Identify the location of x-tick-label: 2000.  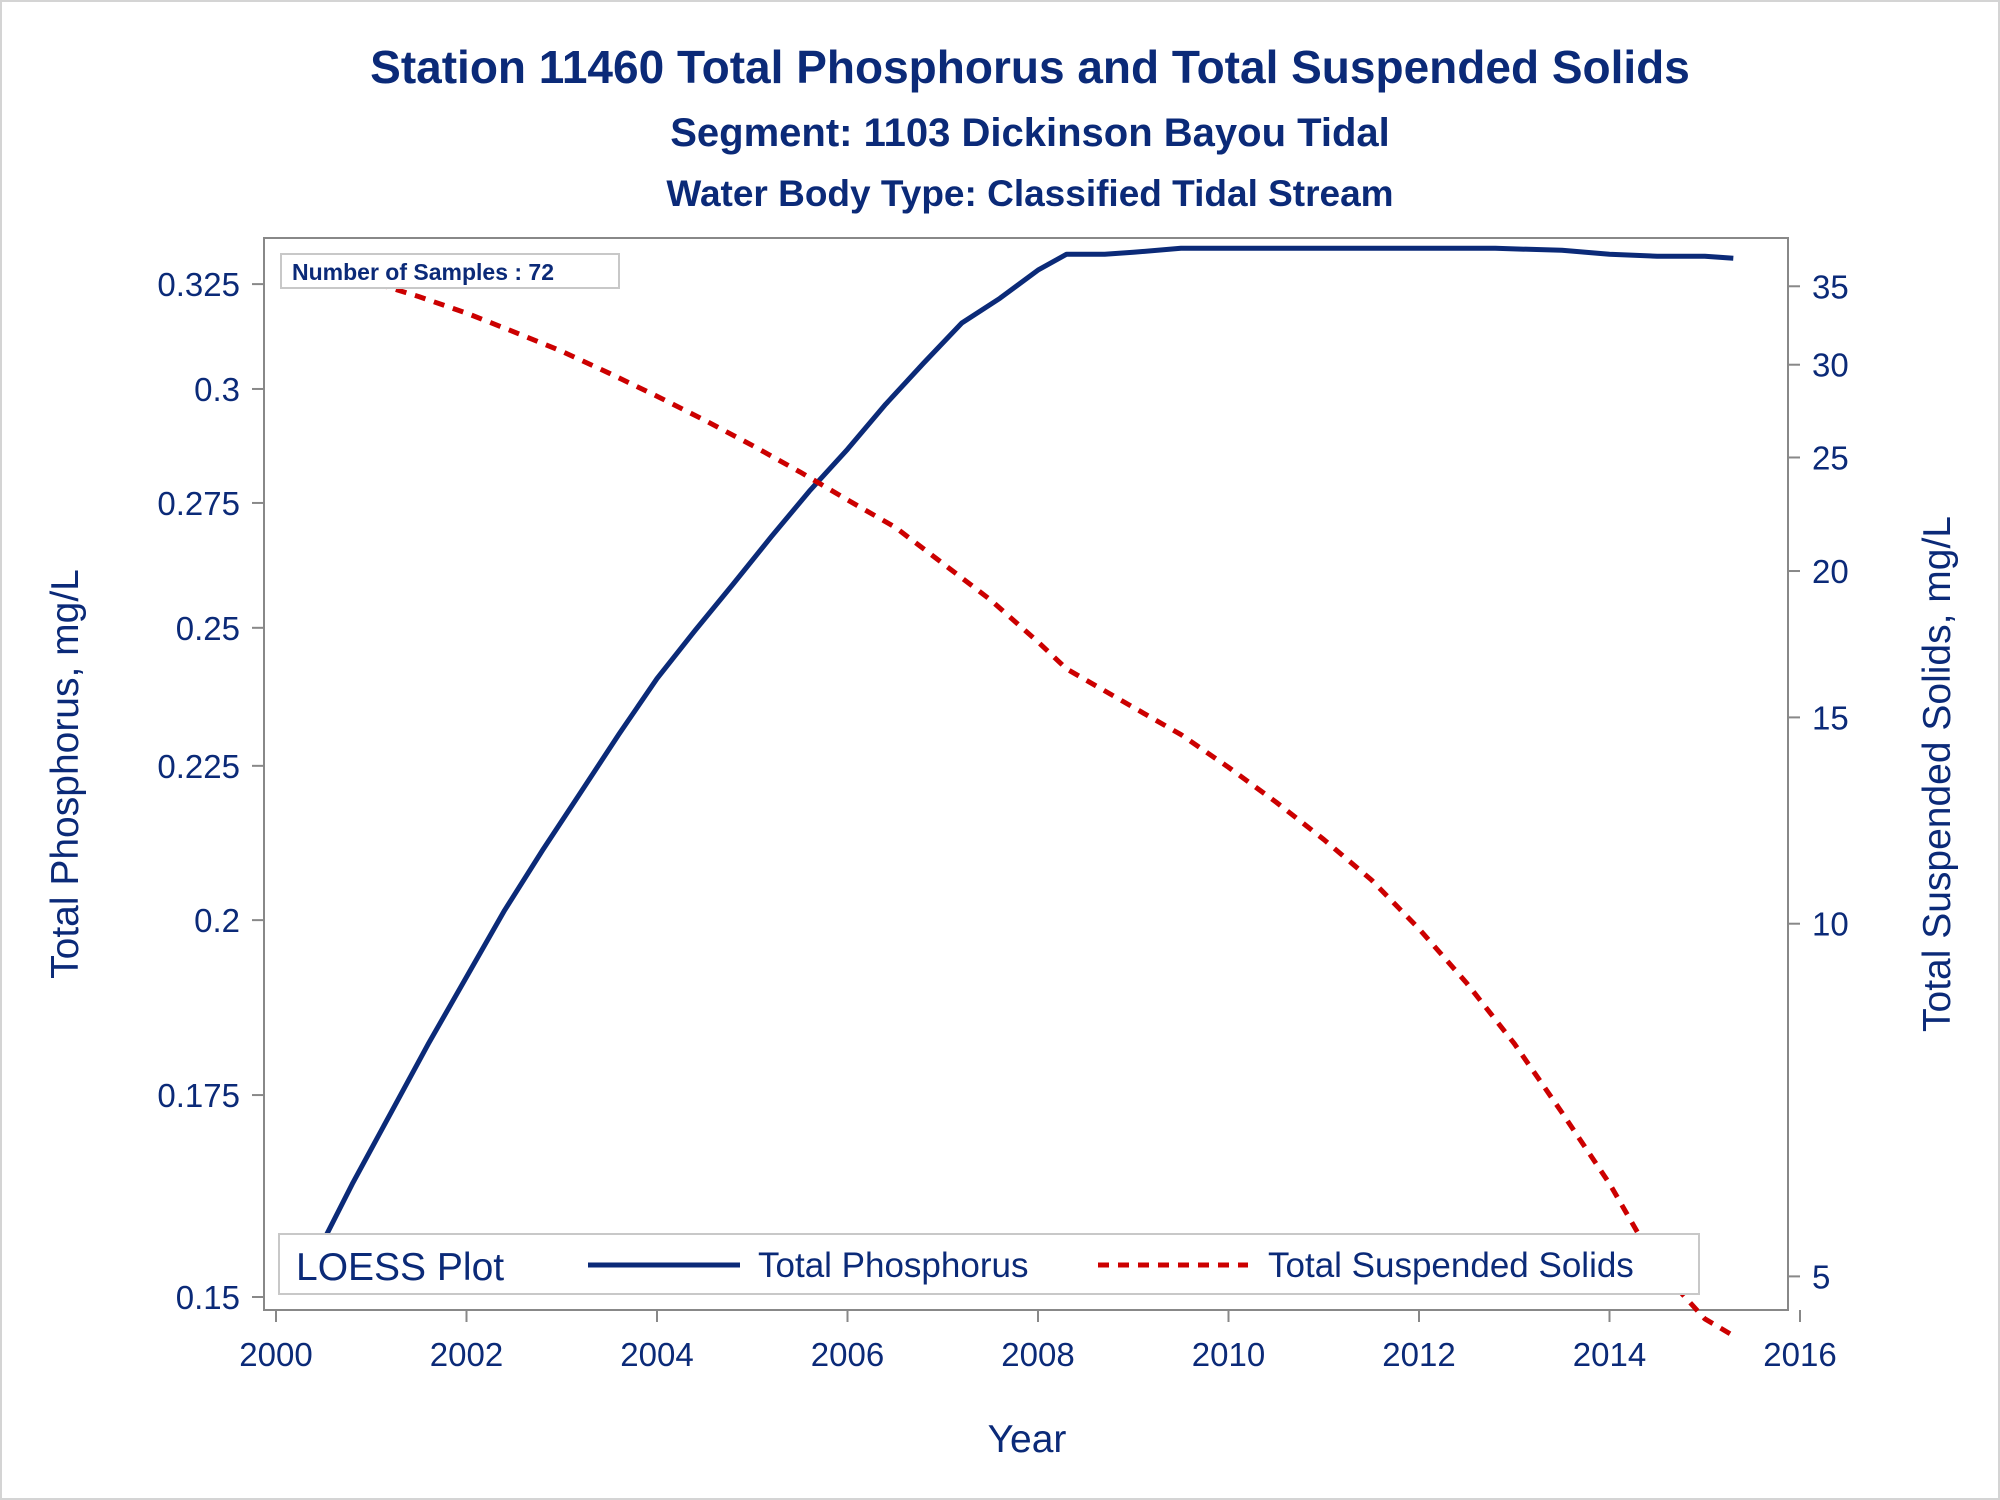
(275, 1354).